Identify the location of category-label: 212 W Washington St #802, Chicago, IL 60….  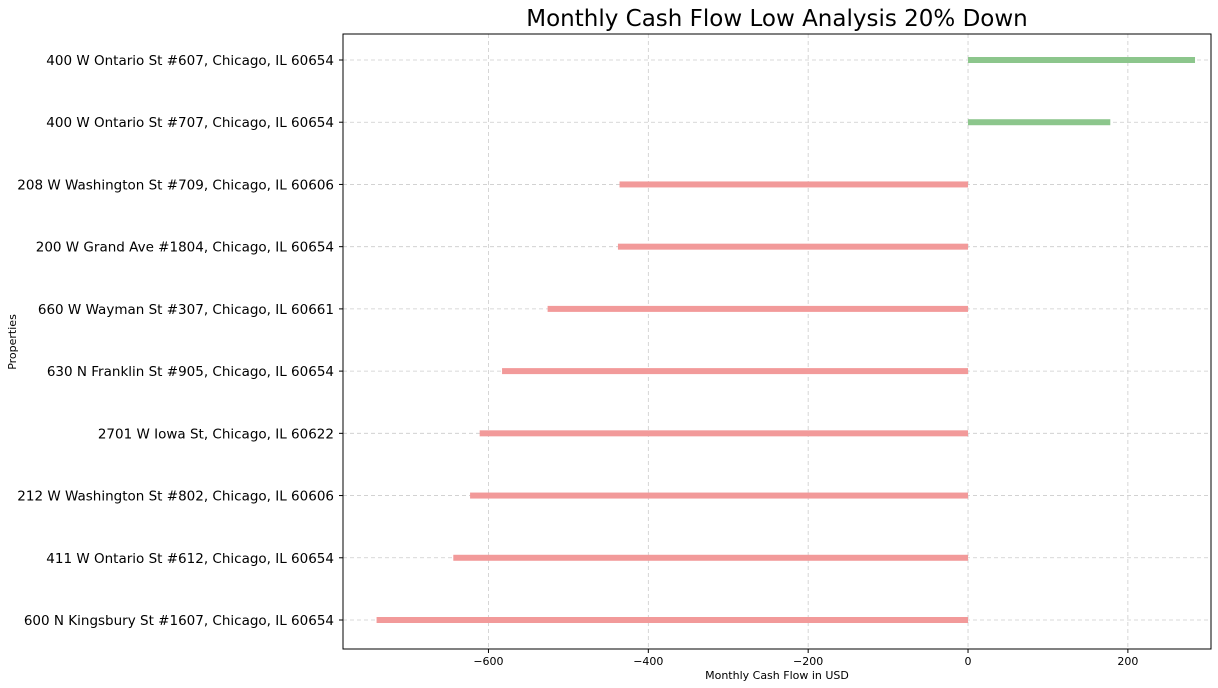
(175, 497).